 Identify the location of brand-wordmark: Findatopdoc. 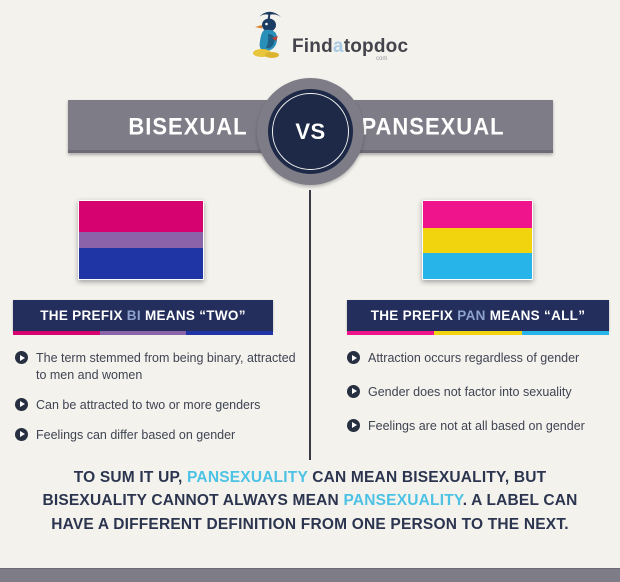
(350, 47).